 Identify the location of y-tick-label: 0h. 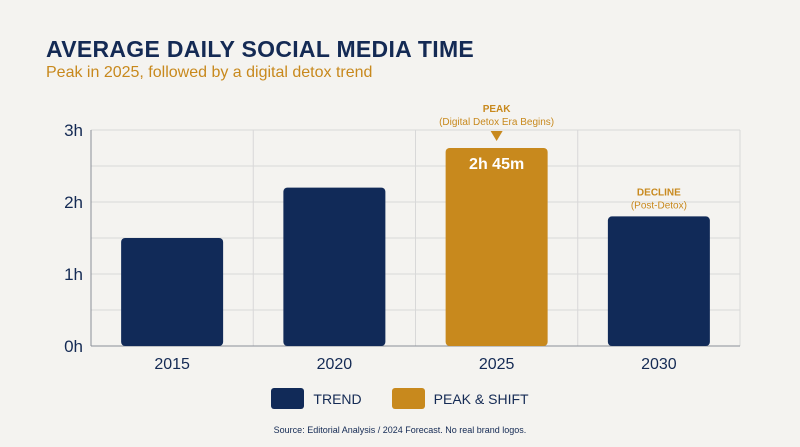
(73, 346).